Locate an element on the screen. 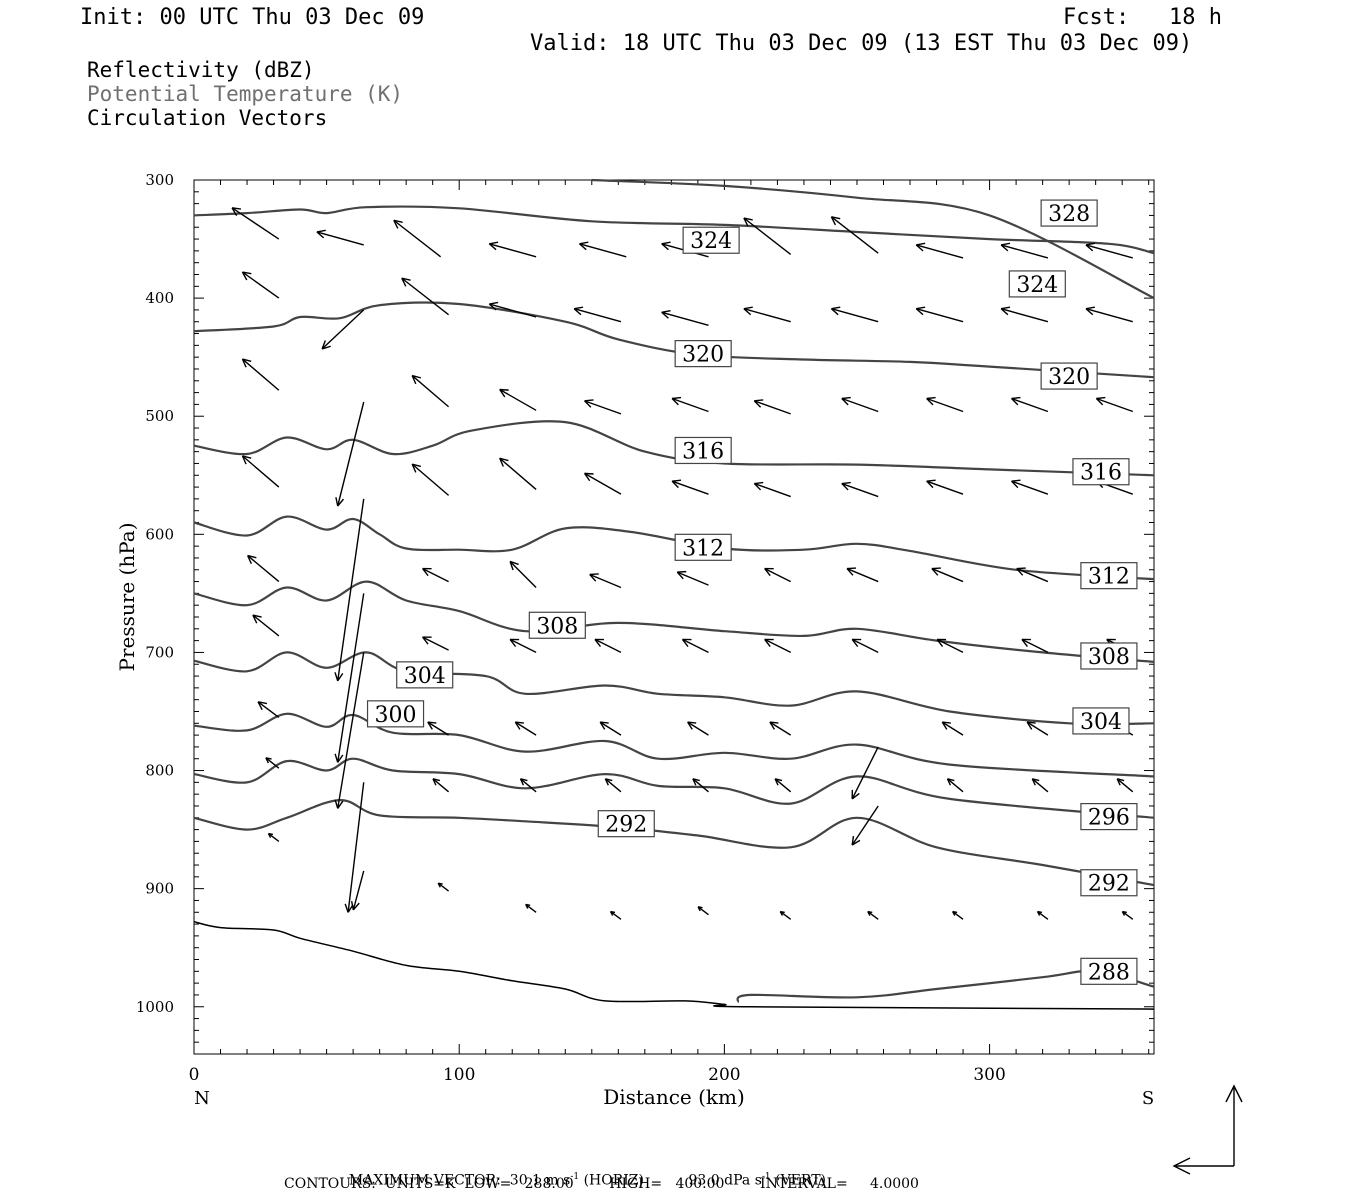 The image size is (1350, 1200). contour-label: 320 is located at coordinates (1069, 377).